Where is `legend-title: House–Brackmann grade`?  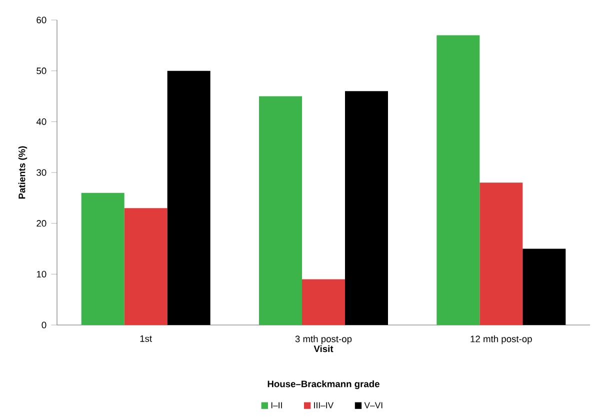 legend-title: House–Brackmann grade is located at coordinates (324, 385).